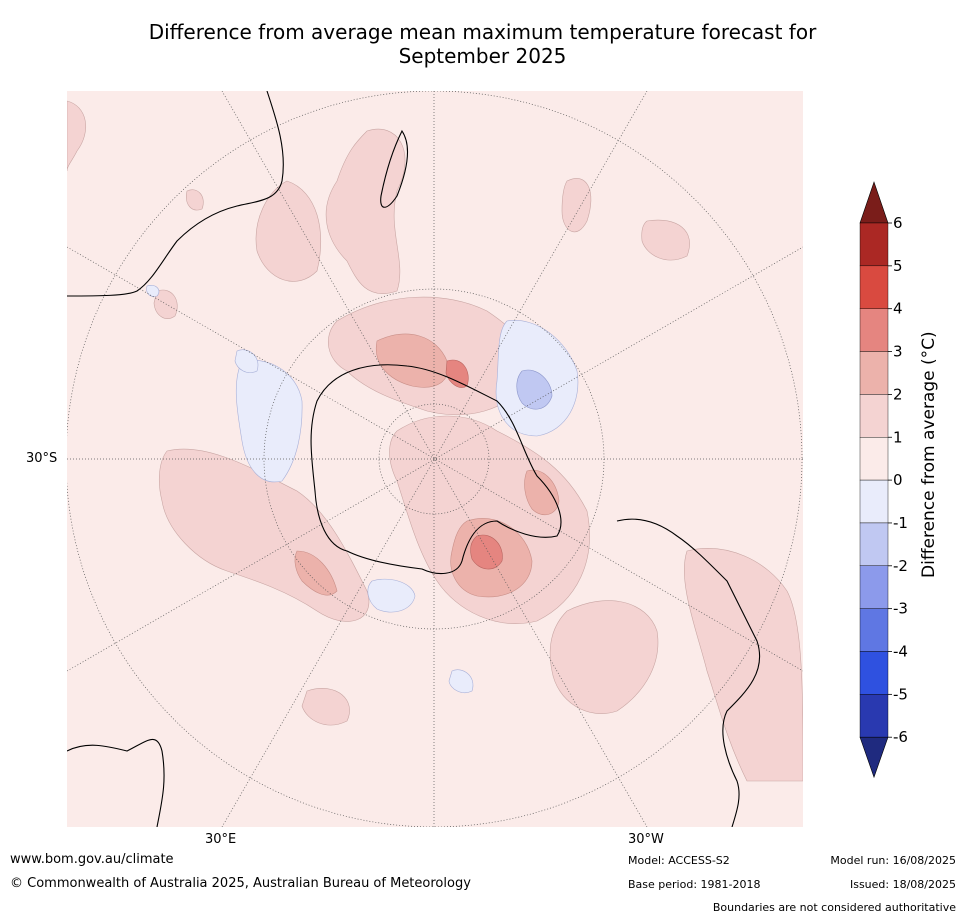 The image size is (965, 919). Describe the element at coordinates (688, 672) in the screenshot. I see `south-america-coast` at that location.